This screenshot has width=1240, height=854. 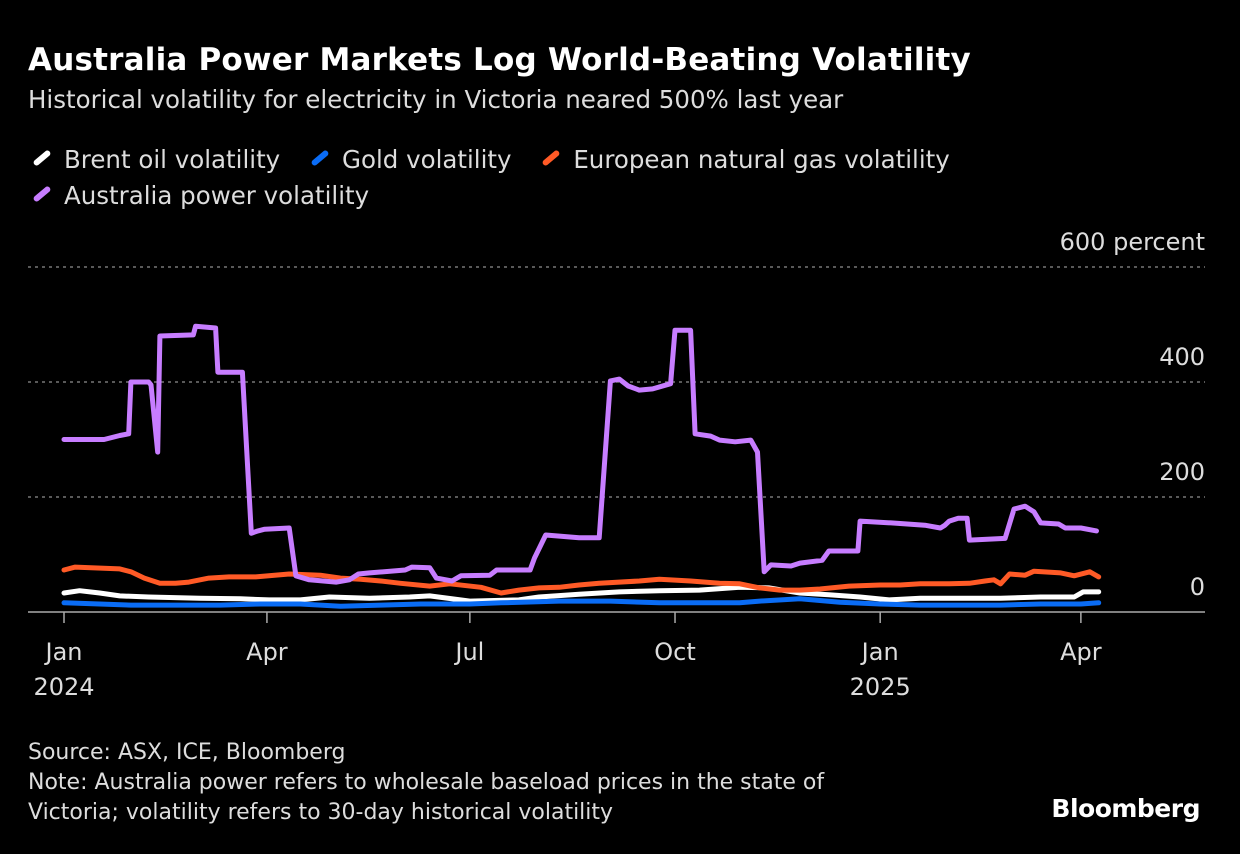 I want to click on x-tick-label: Jul, so click(x=468, y=652).